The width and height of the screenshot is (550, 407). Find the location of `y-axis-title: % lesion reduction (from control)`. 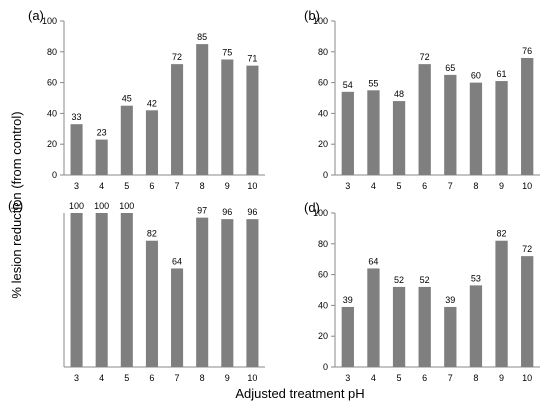

y-axis-title: % lesion reduction (from control) is located at coordinates (16, 204).